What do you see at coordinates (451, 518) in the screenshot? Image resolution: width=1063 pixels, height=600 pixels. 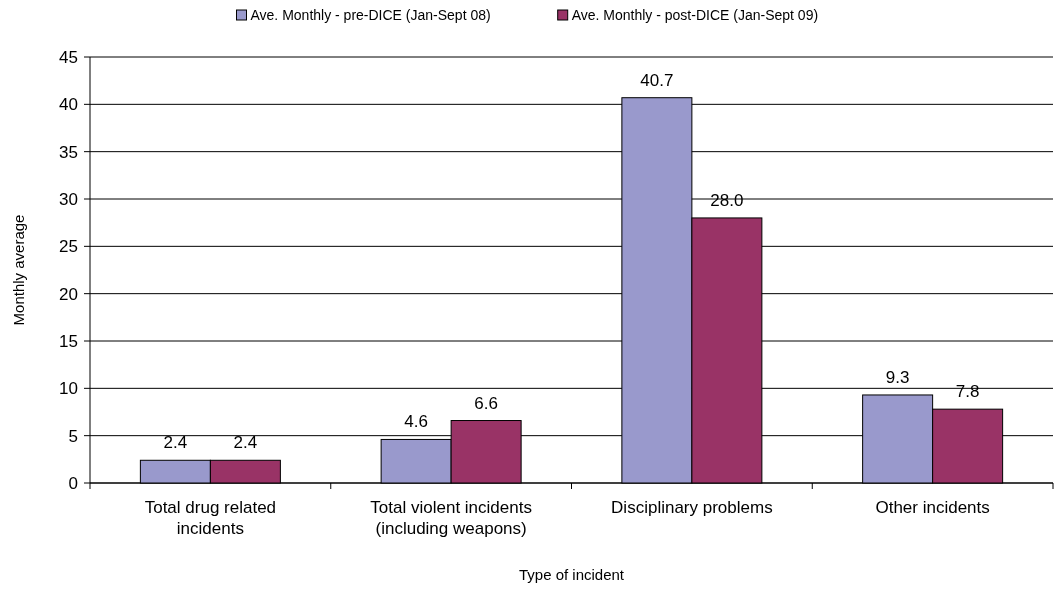 I see `x-tick-label: Total violent incidents (including weapons)` at bounding box center [451, 518].